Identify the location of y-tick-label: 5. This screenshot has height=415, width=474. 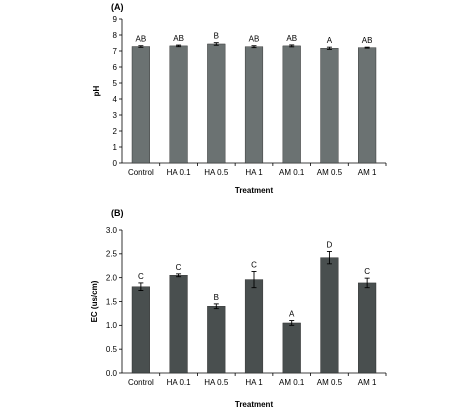
(115, 83).